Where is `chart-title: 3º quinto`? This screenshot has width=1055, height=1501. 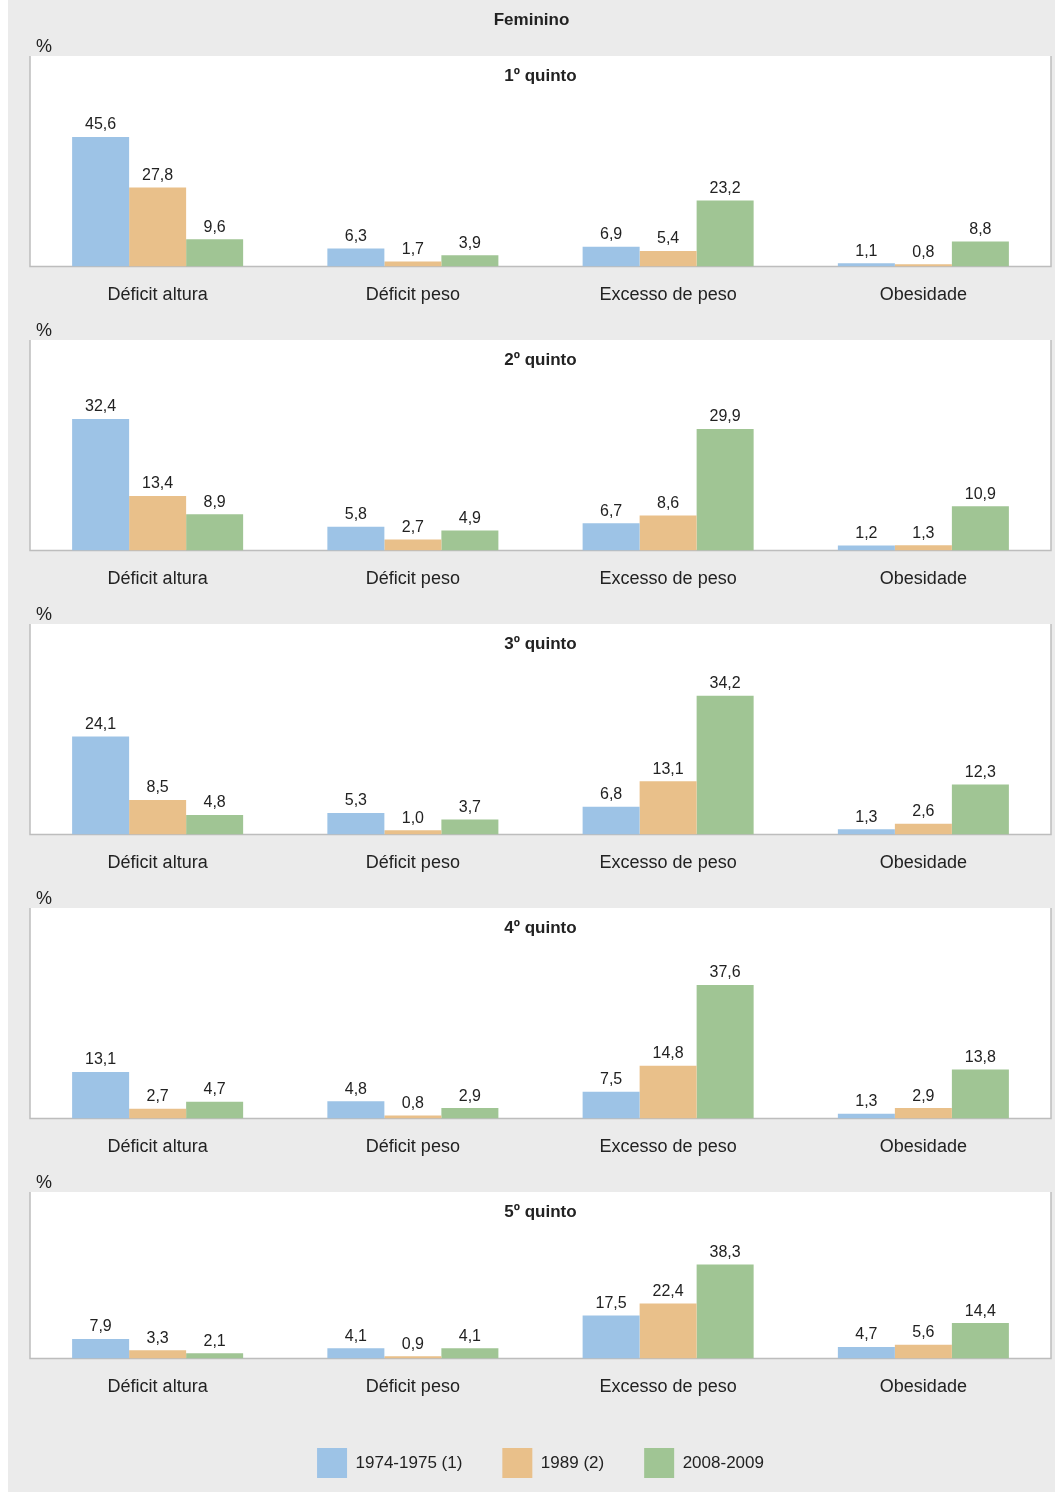 chart-title: 3º quinto is located at coordinates (540, 643).